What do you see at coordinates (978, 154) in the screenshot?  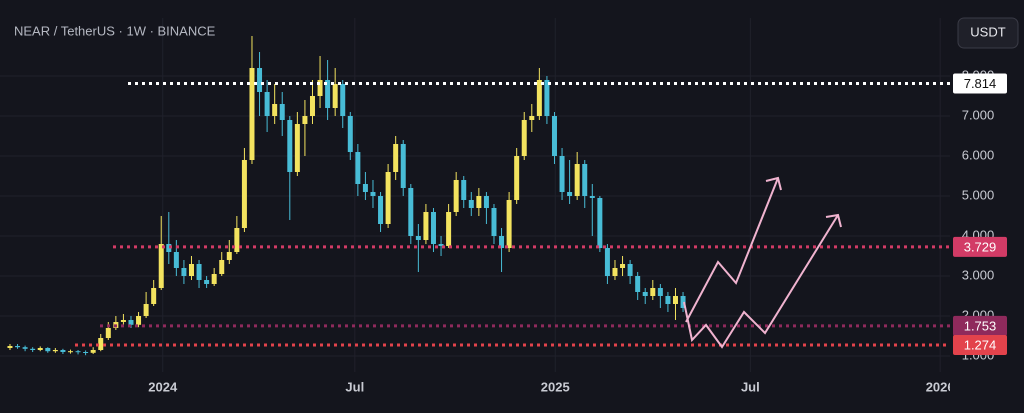 I see `y-tick-label: 6.000` at bounding box center [978, 154].